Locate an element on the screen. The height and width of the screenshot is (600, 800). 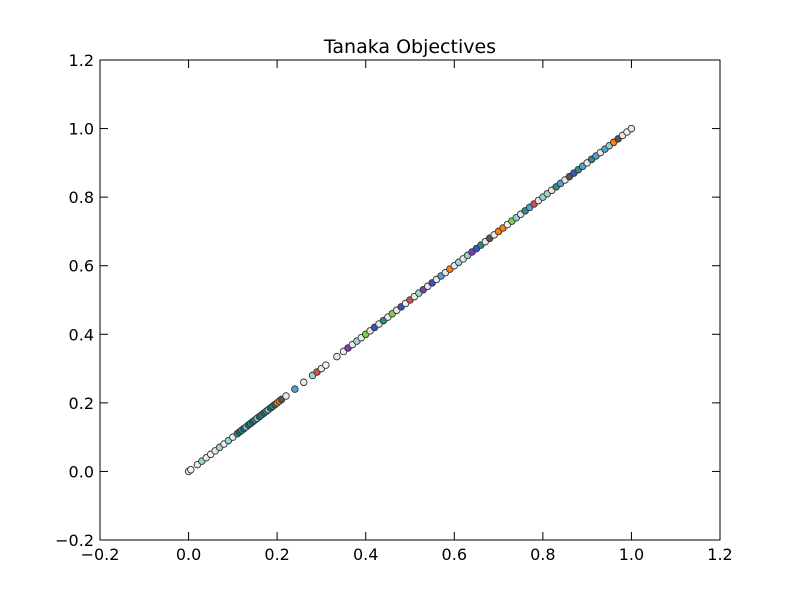
y-tick-label: 0.8 is located at coordinates (81, 197).